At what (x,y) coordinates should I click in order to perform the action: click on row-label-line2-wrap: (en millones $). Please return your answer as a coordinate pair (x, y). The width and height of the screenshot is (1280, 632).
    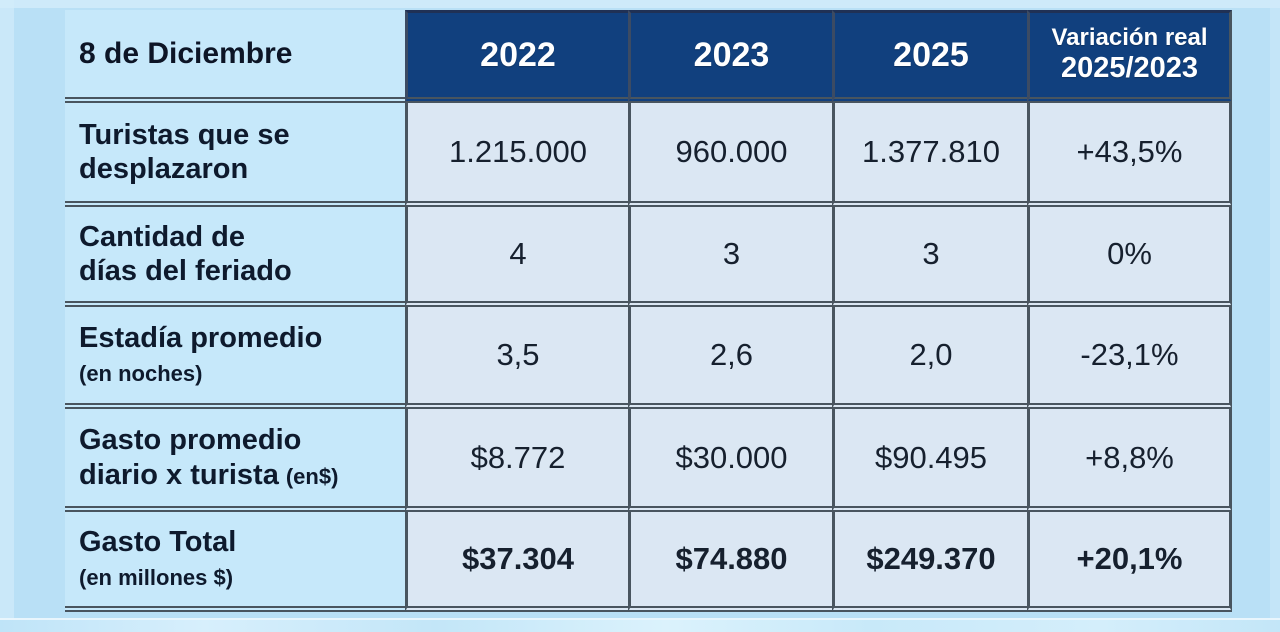
    Looking at the image, I should click on (156, 576).